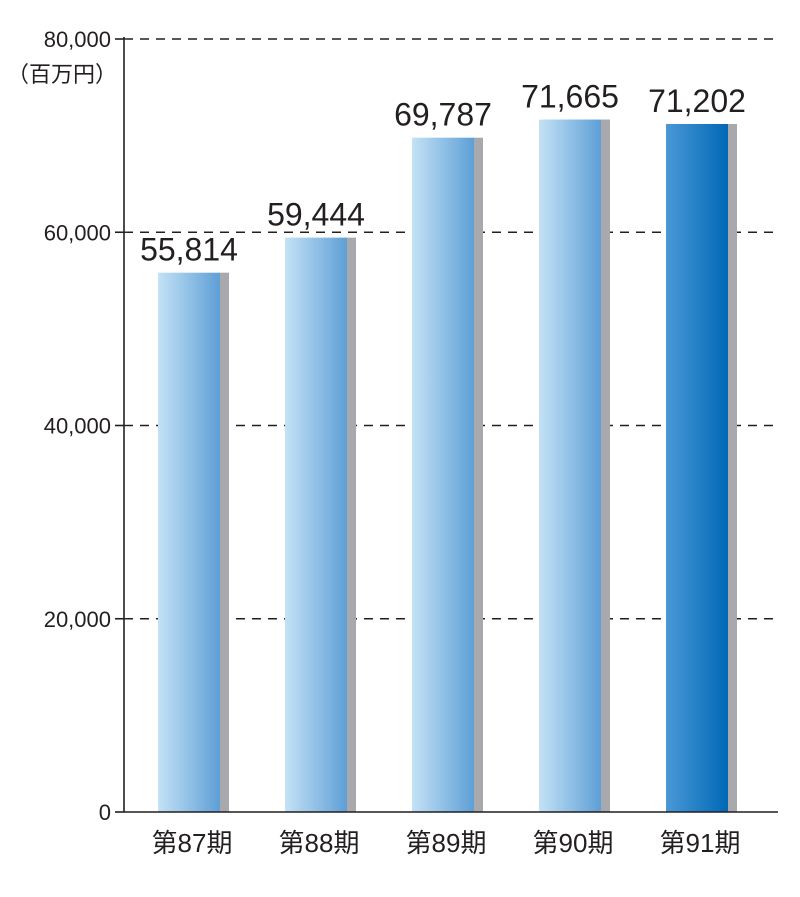 Image resolution: width=800 pixels, height=897 pixels. I want to click on bar-value-label: 55,814, so click(189, 250).